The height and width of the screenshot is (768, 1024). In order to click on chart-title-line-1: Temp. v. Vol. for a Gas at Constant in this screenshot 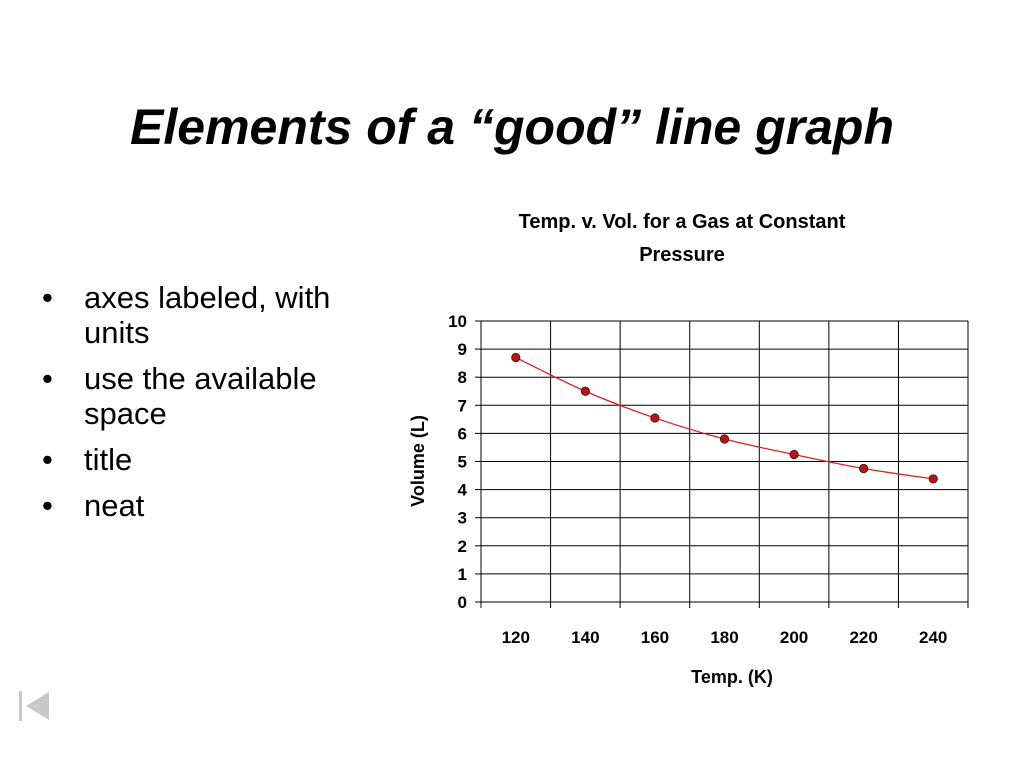, I will do `click(682, 222)`.